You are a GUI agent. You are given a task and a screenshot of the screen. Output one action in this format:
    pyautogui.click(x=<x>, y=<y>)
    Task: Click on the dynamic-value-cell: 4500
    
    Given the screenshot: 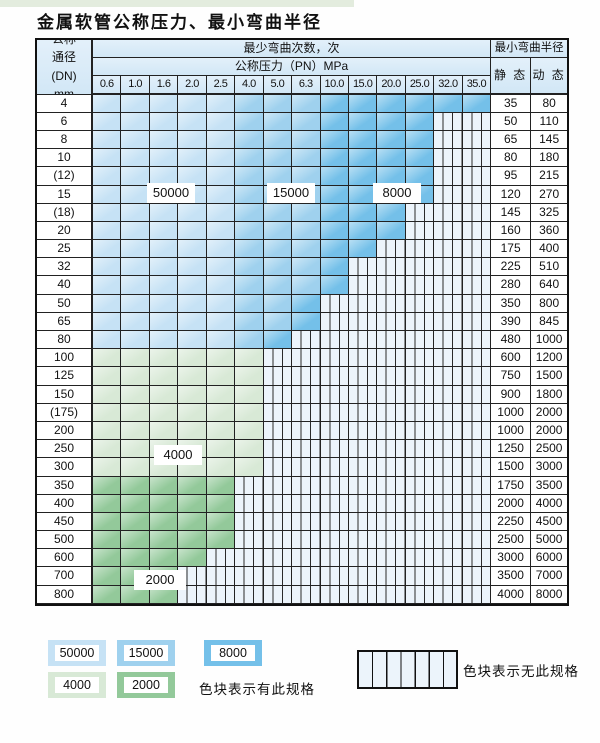 What is the action you would take?
    pyautogui.click(x=549, y=522)
    